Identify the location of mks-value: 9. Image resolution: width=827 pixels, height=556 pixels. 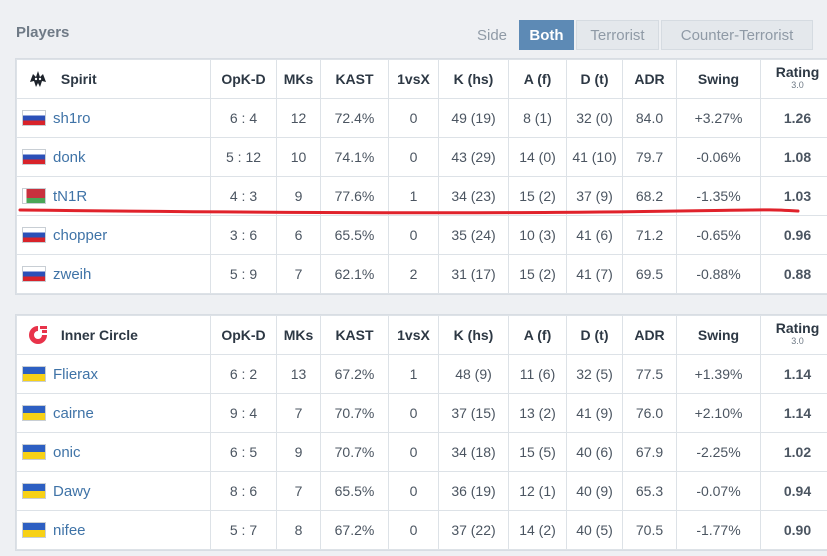
(298, 452).